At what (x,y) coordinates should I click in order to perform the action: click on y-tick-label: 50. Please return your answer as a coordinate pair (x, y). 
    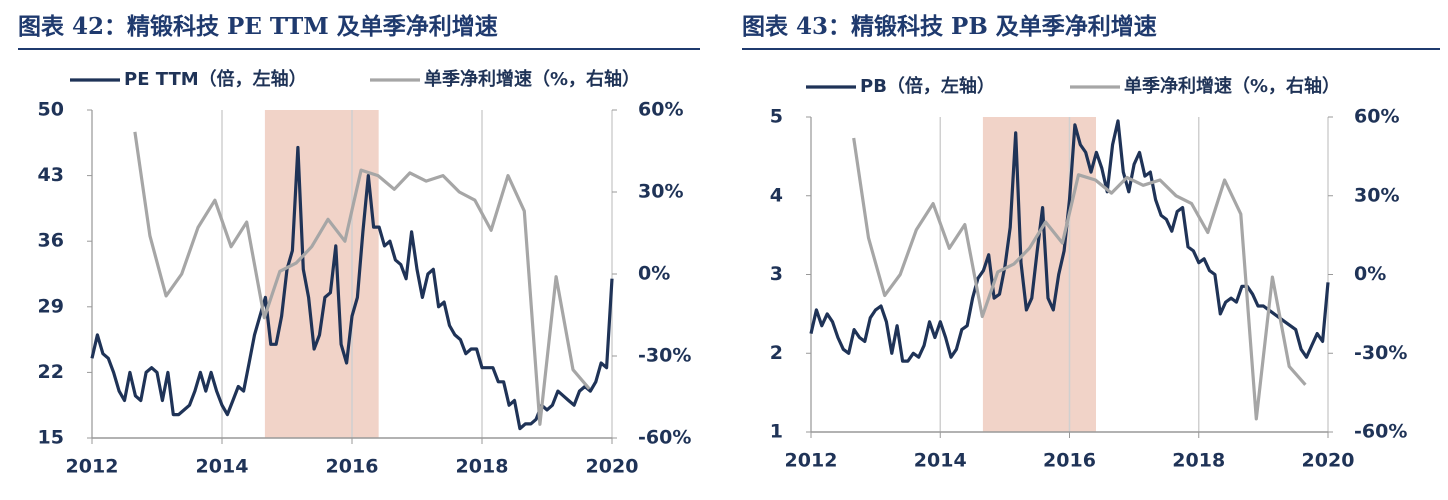
    Looking at the image, I should click on (51, 110).